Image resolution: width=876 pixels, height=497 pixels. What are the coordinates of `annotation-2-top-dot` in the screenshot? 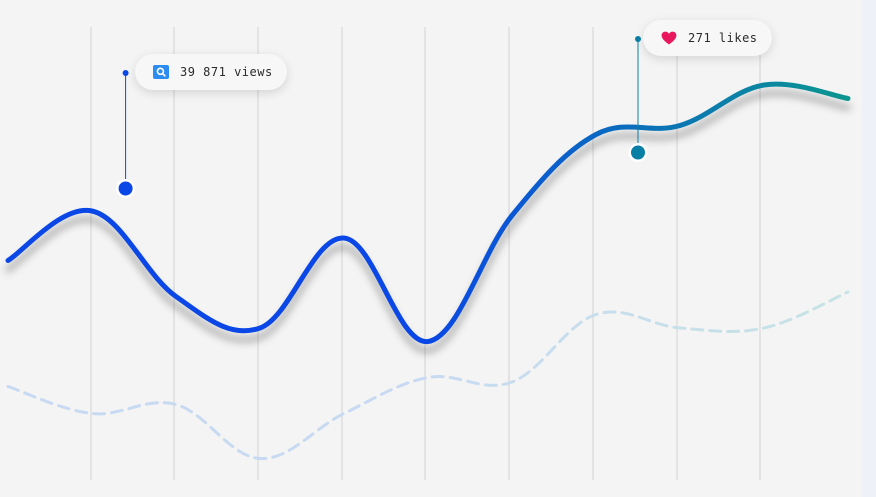 It's located at (638, 39).